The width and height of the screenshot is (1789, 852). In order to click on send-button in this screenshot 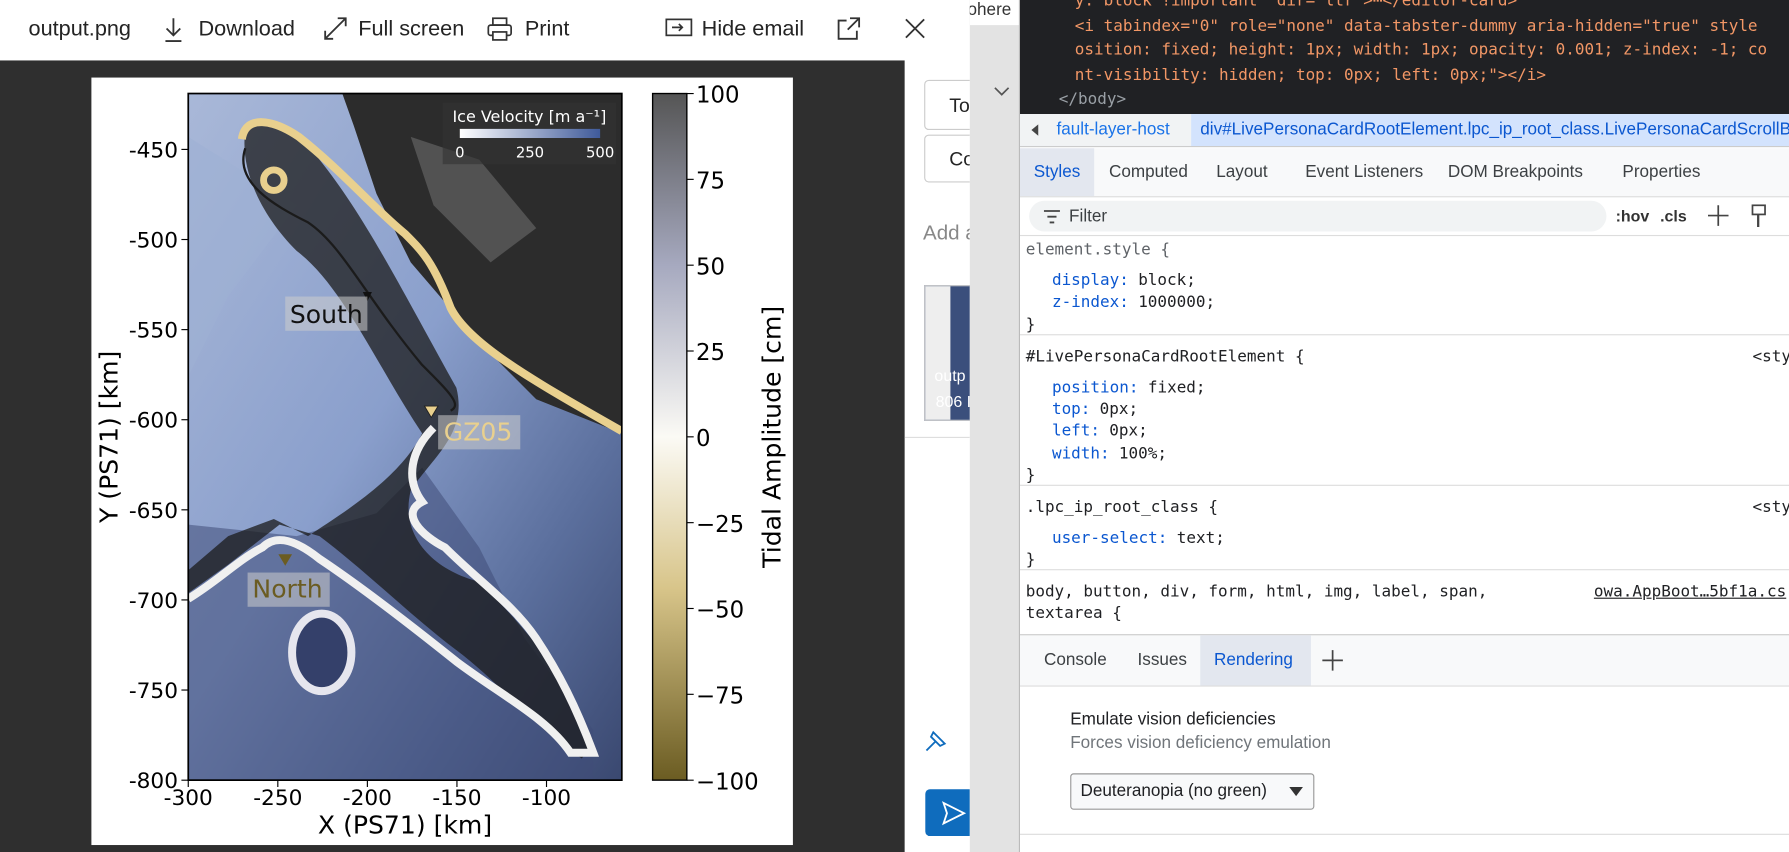, I will do `click(947, 813)`.